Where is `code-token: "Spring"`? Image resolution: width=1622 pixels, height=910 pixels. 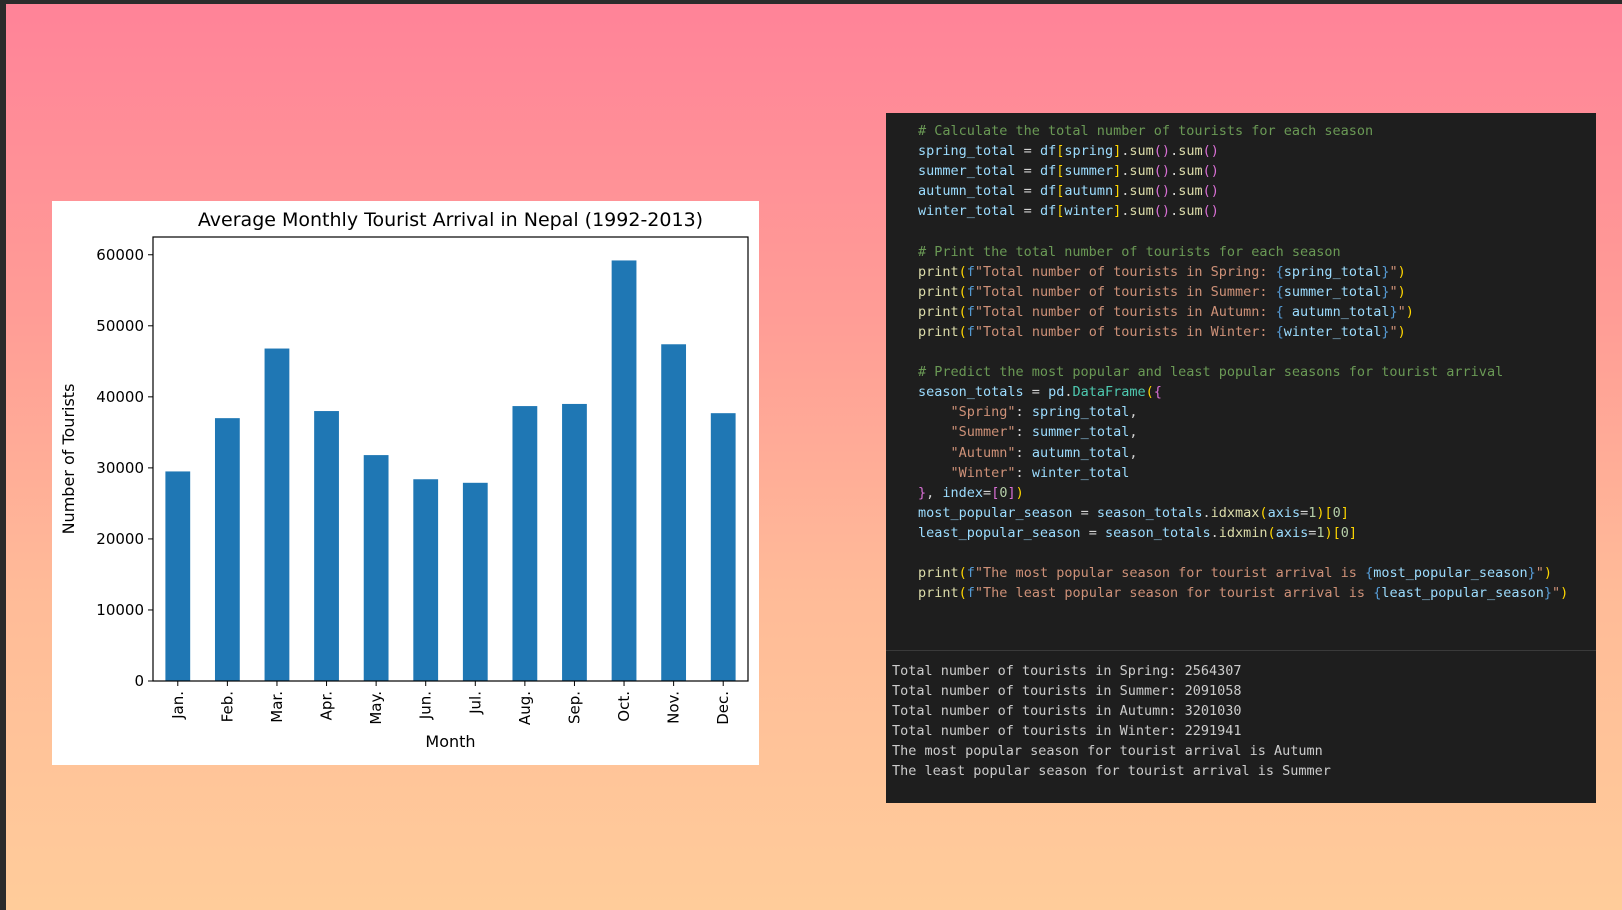 code-token: "Spring" is located at coordinates (983, 412).